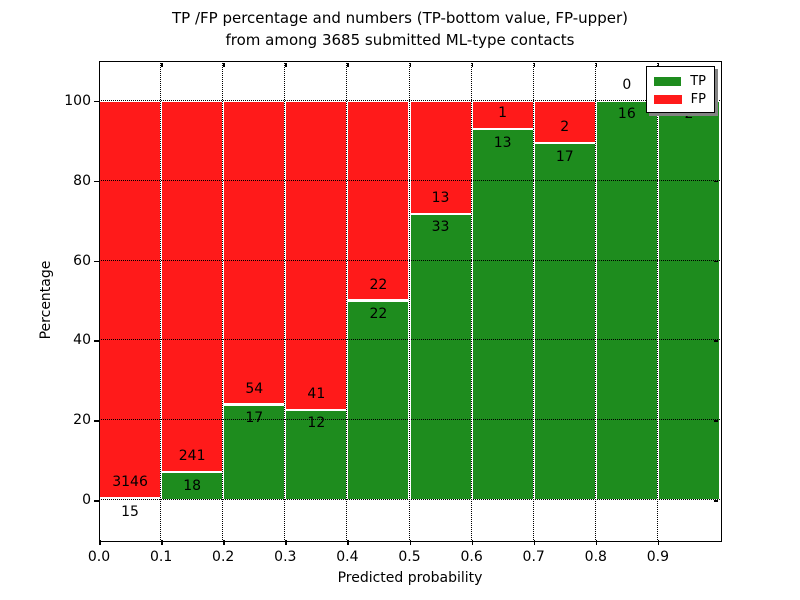 This screenshot has height=600, width=800. Describe the element at coordinates (223, 557) in the screenshot. I see `x-tick-label: 0.2` at that location.